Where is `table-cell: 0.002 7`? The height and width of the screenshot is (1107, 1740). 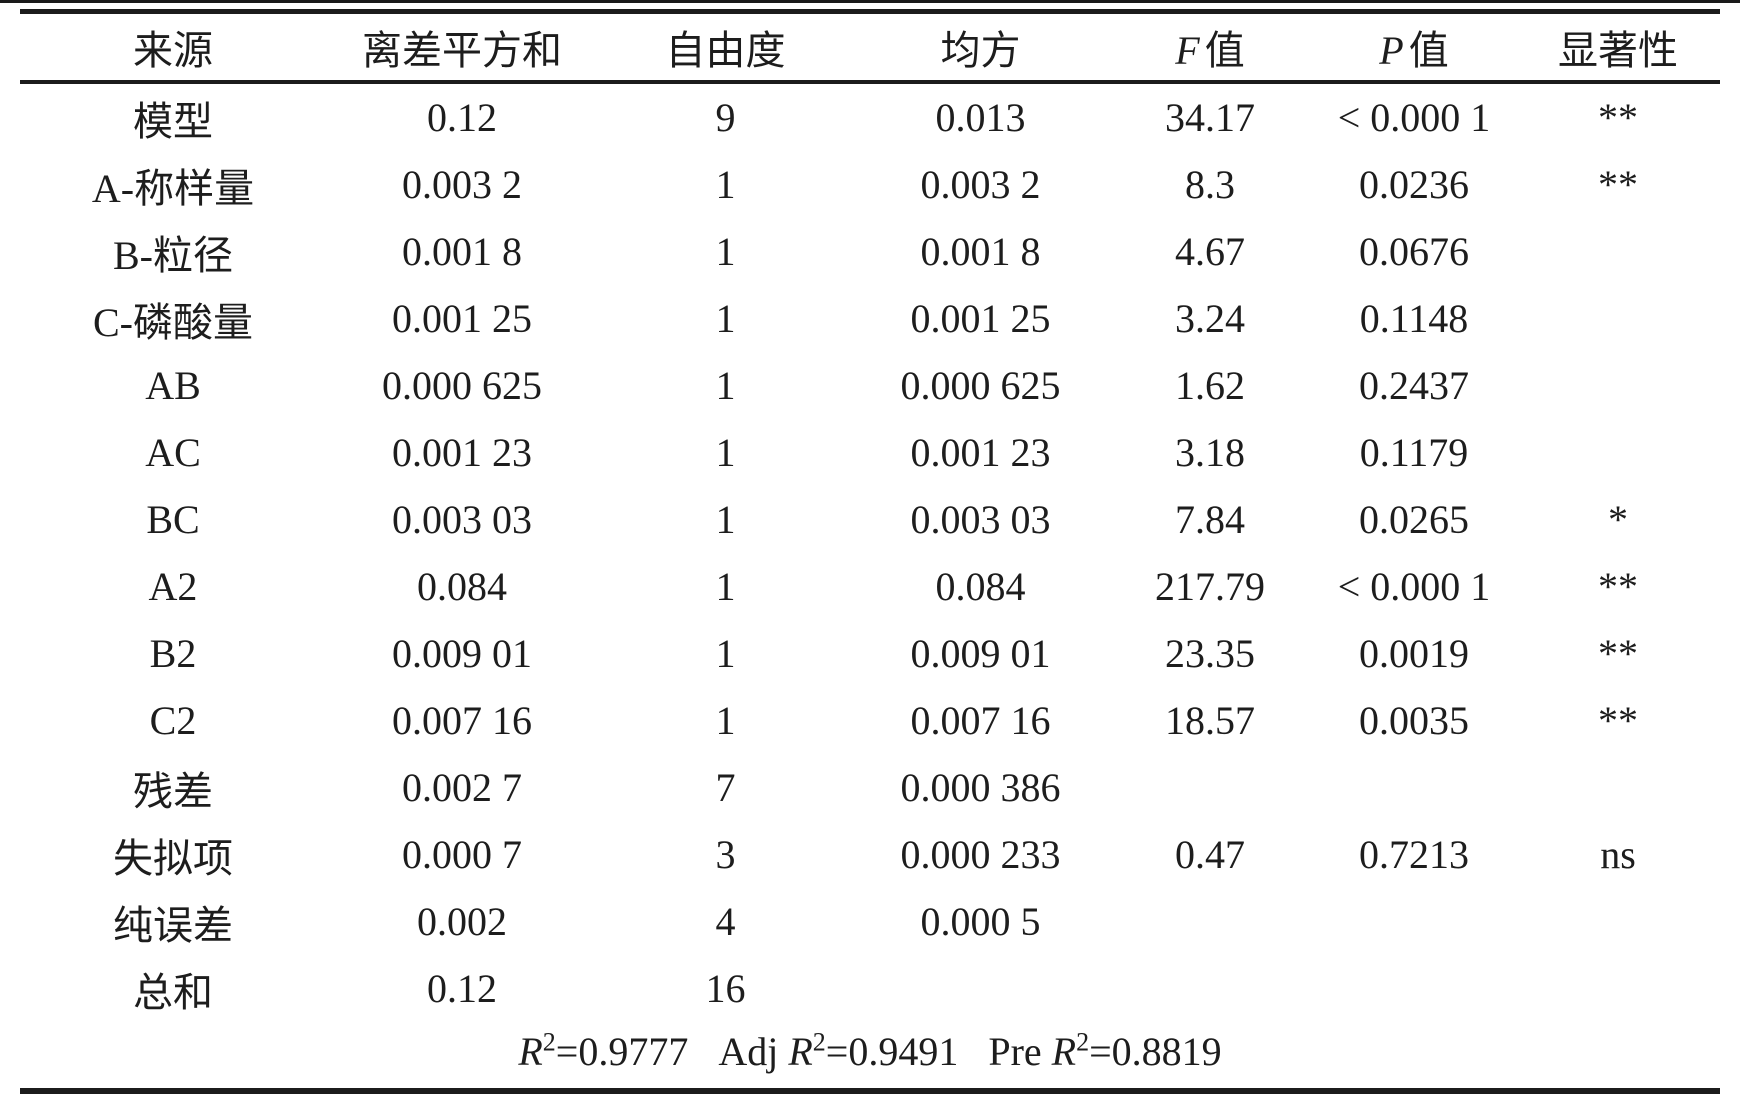
table-cell: 0.002 7 is located at coordinates (462, 787).